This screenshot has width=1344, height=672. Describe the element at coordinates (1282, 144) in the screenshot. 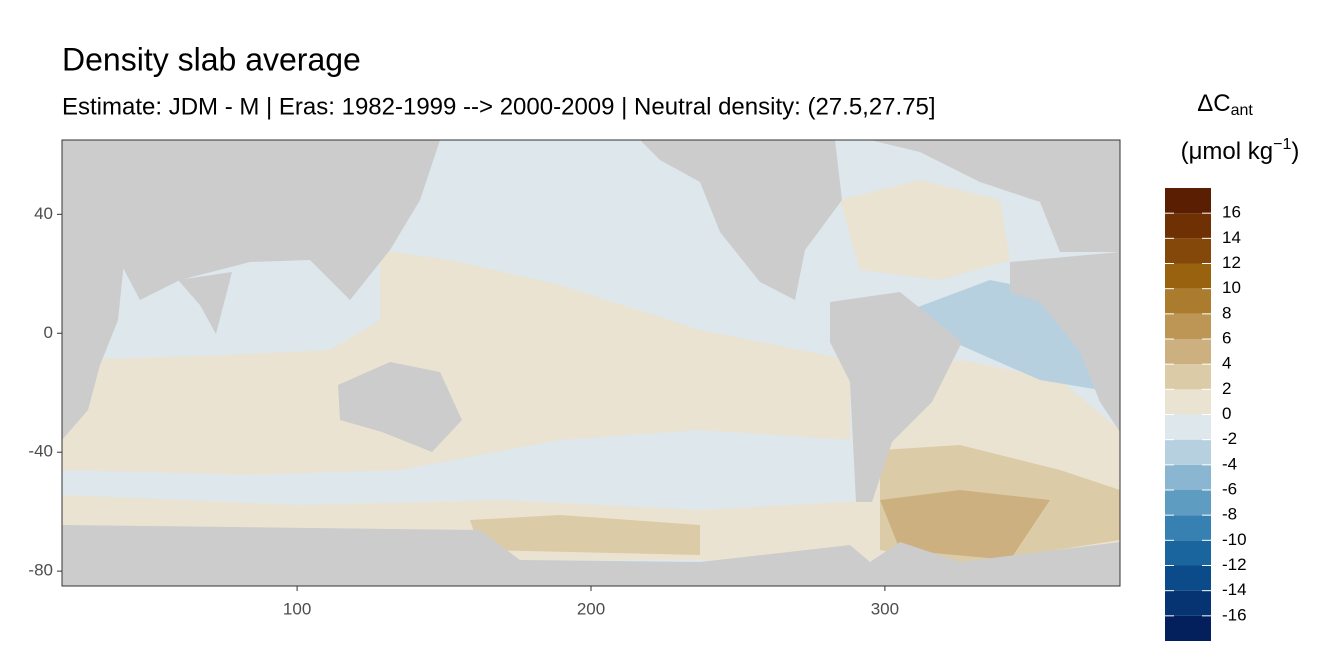

I see `legend-unit-sup: −1` at that location.